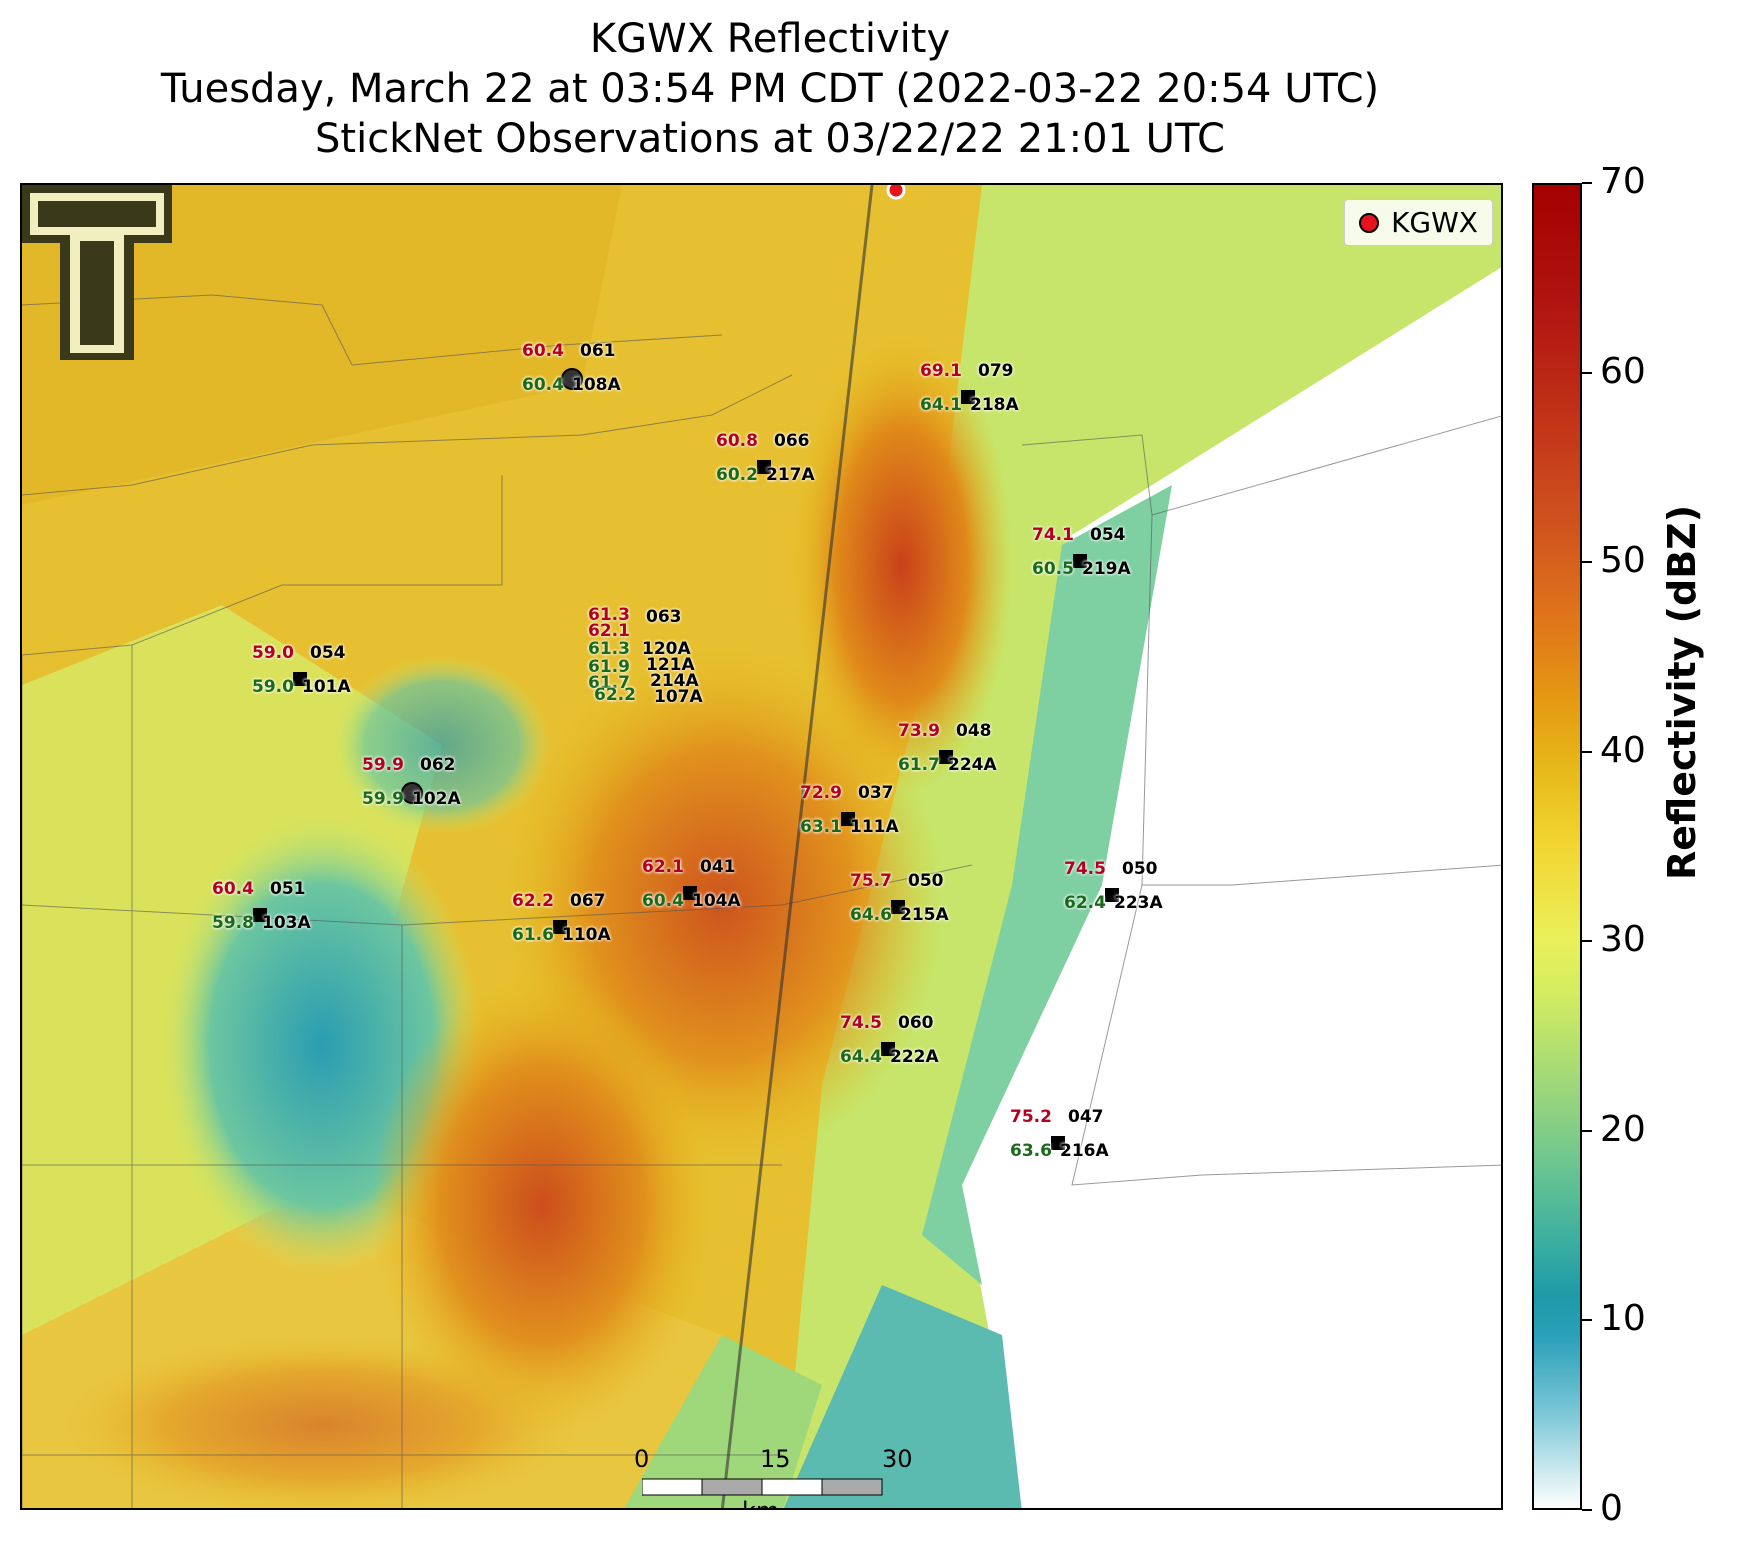  What do you see at coordinates (1623, 1319) in the screenshot?
I see `colorbar-tick-label: 10` at bounding box center [1623, 1319].